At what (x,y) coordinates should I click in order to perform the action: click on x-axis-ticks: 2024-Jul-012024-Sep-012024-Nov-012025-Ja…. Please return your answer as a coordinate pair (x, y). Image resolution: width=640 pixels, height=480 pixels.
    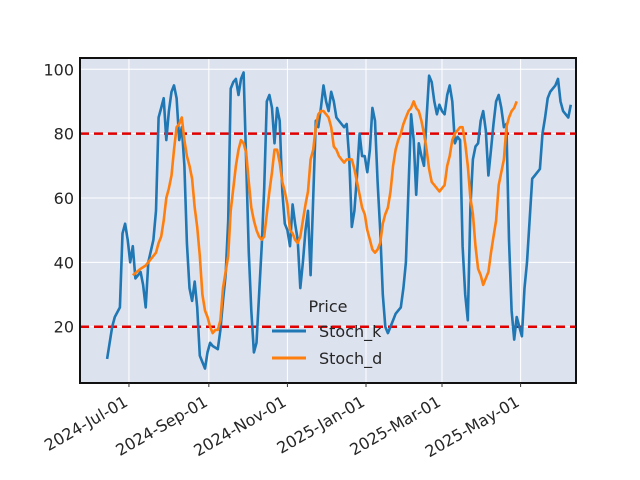
    Looking at the image, I should click on (282, 422).